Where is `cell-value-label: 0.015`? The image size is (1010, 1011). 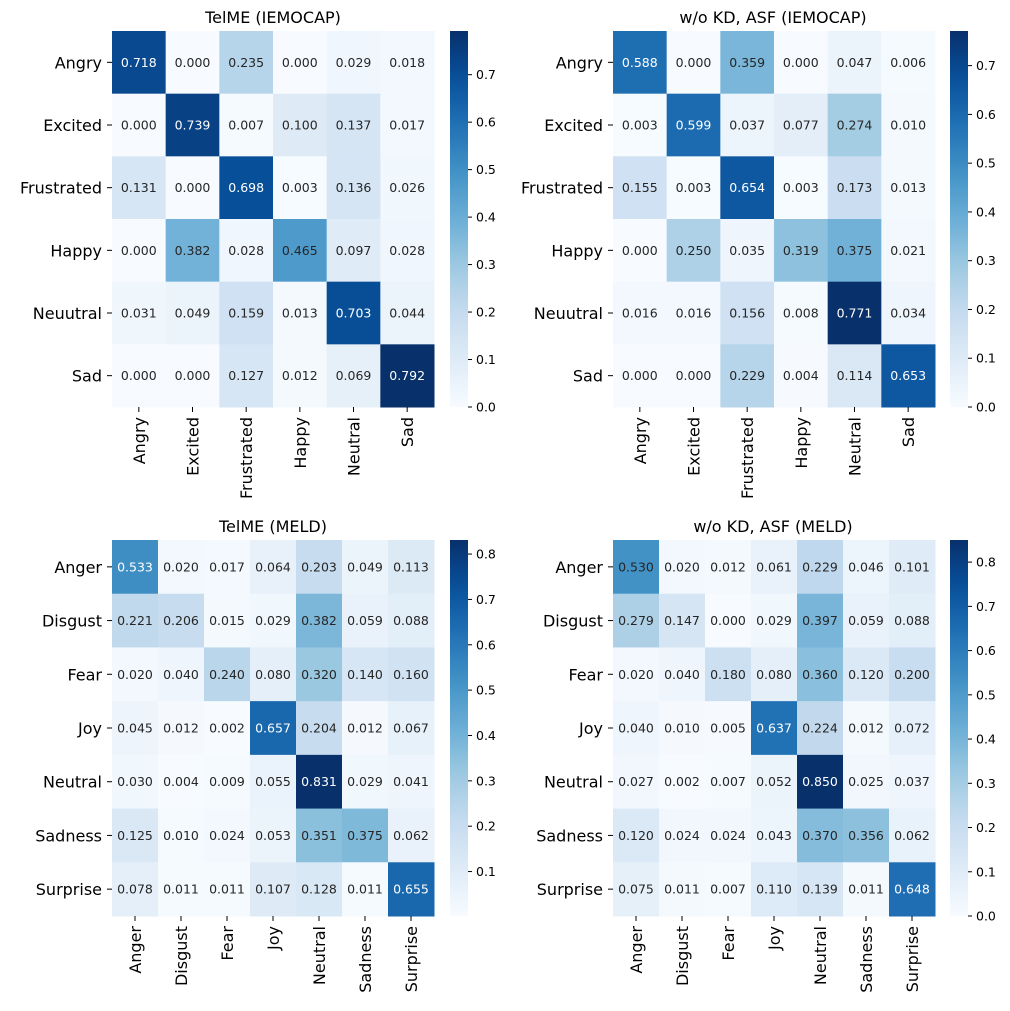 cell-value-label: 0.015 is located at coordinates (227, 620).